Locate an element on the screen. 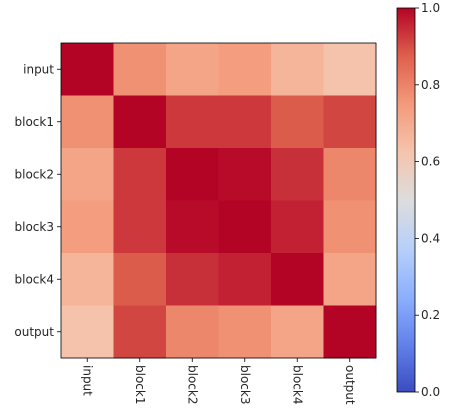 Image resolution: width=450 pixels, height=417 pixels. colorbar-ticks: 0.0 0.2 0.4 0.6 0.8 1.0 is located at coordinates (427, 200).